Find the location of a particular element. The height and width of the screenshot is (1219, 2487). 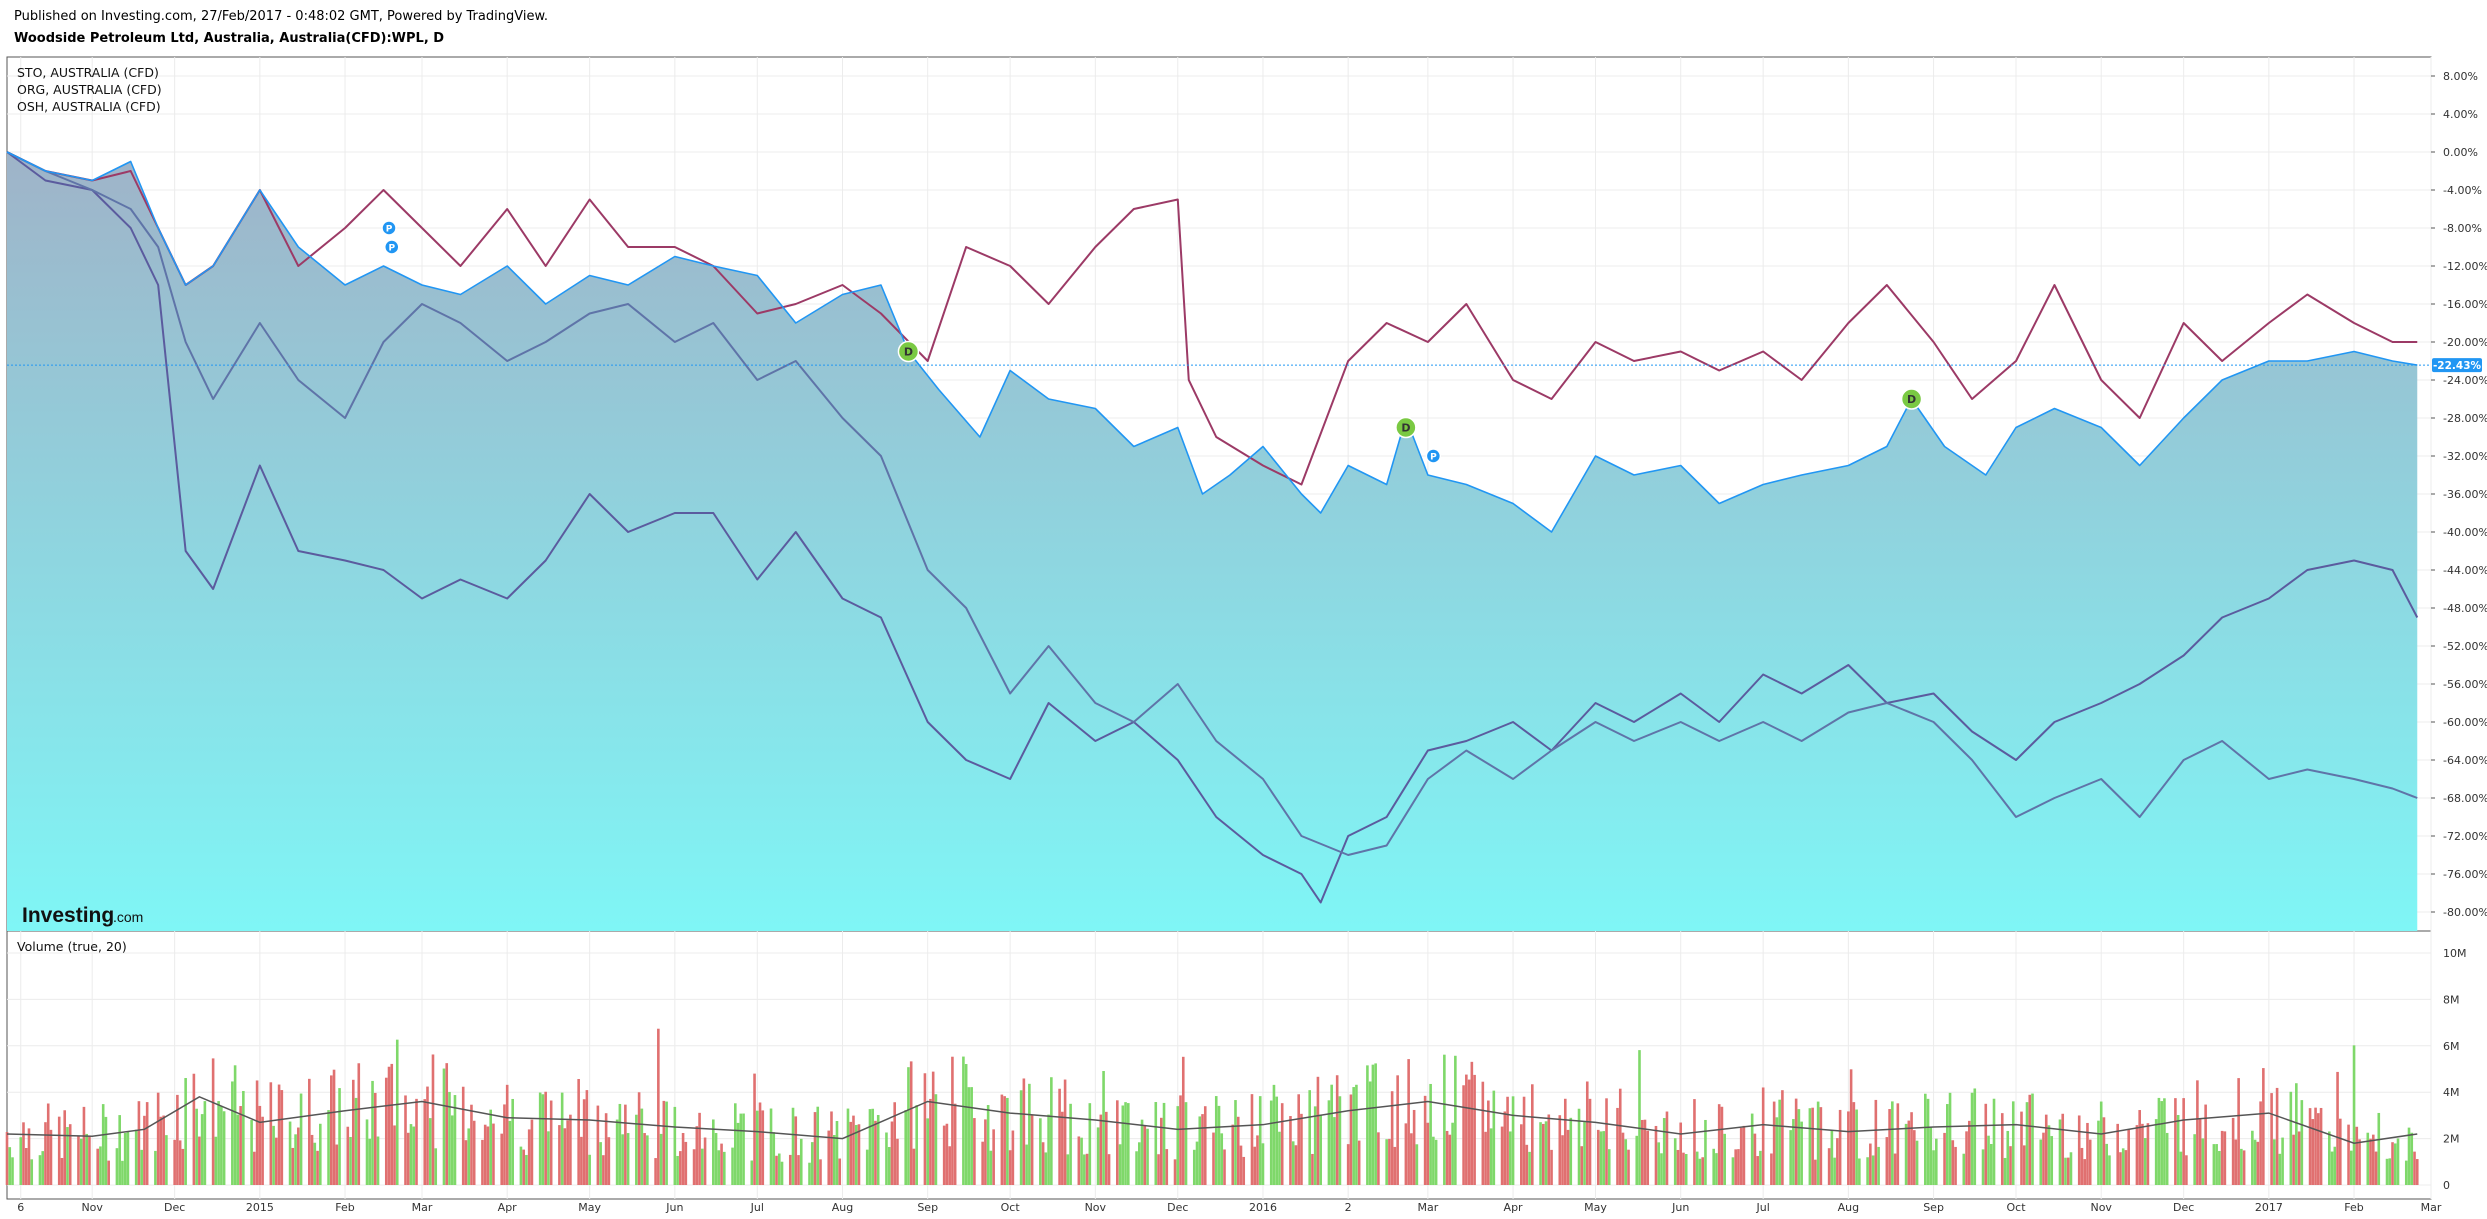

x-tick-label: Nov is located at coordinates (2101, 1207).